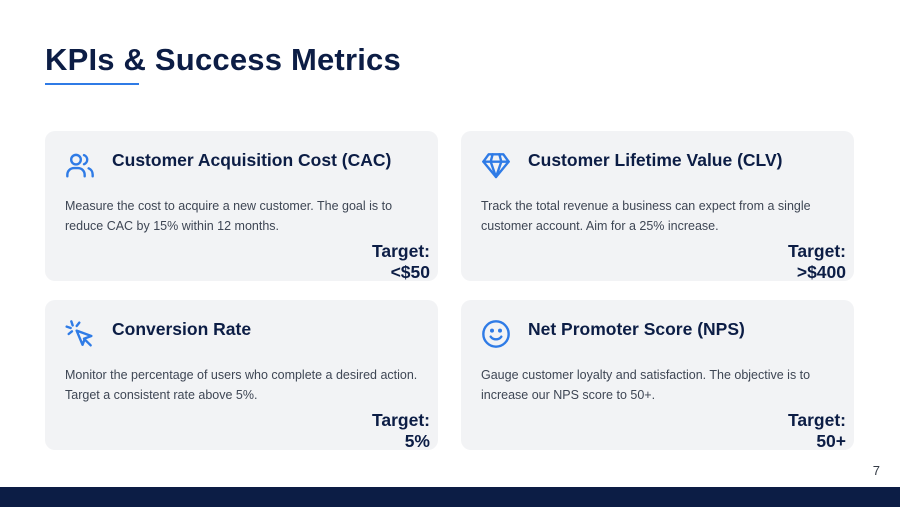 This screenshot has width=900, height=507. Describe the element at coordinates (223, 59) in the screenshot. I see `page-title: KPIs & Success Metrics` at that location.